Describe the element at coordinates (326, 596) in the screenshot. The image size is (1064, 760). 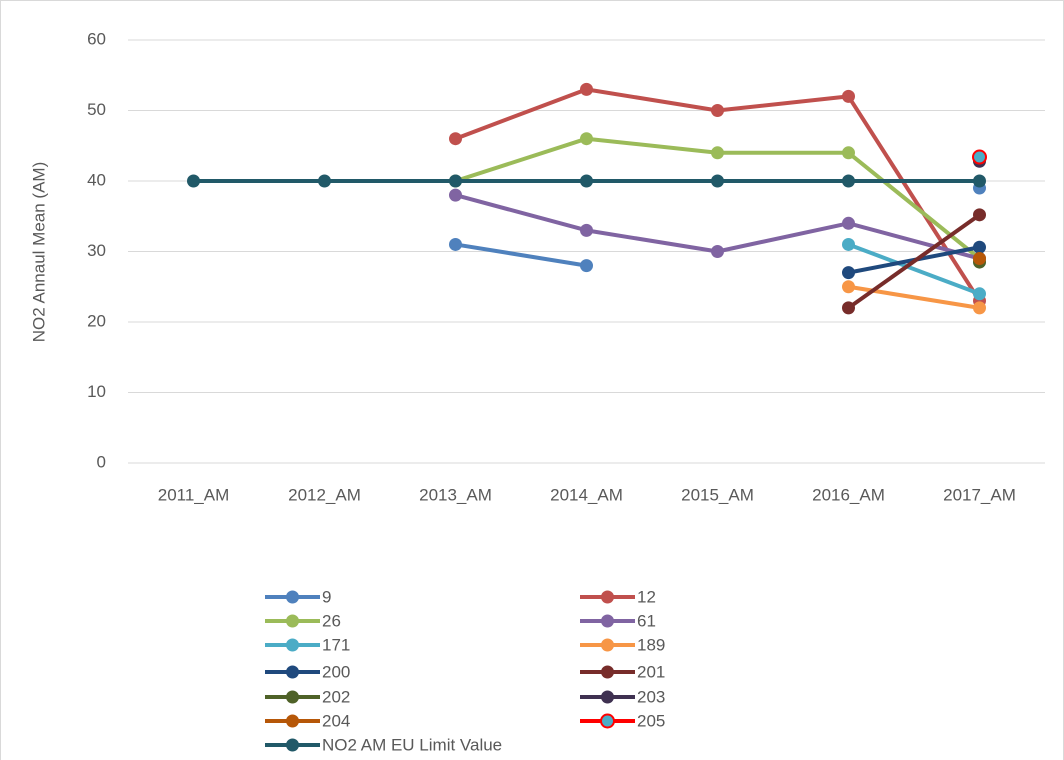
I see `legend-label: 9` at that location.